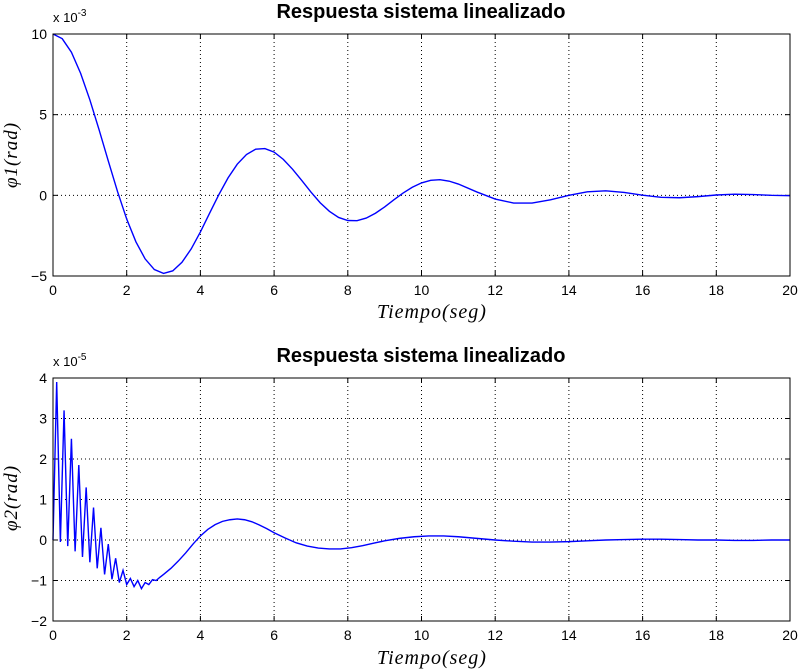 This screenshot has height=672, width=800. What do you see at coordinates (274, 635) in the screenshot?
I see `plot-phi2-xtick-label: 6` at bounding box center [274, 635].